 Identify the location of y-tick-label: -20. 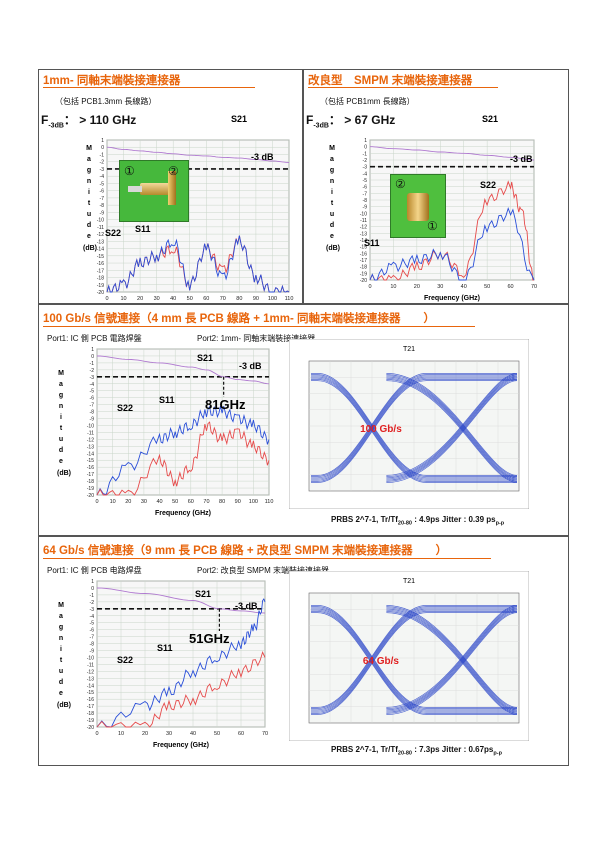
(363, 281).